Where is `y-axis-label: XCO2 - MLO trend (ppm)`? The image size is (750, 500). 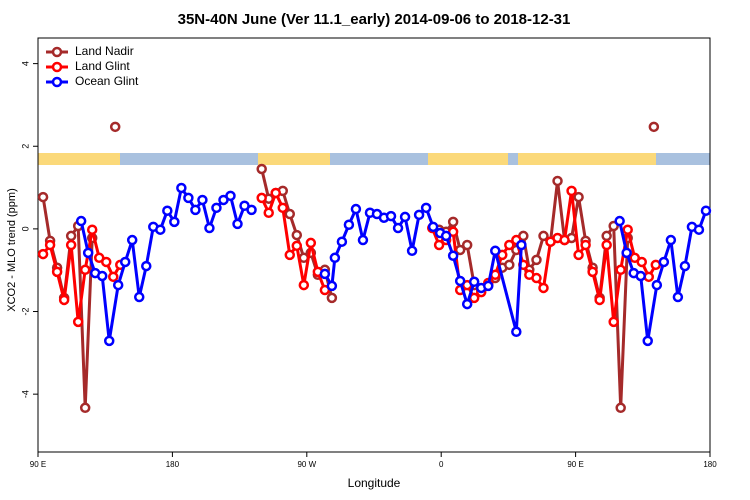
y-axis-label: XCO2 - MLO trend (ppm) is located at coordinates (12, 249).